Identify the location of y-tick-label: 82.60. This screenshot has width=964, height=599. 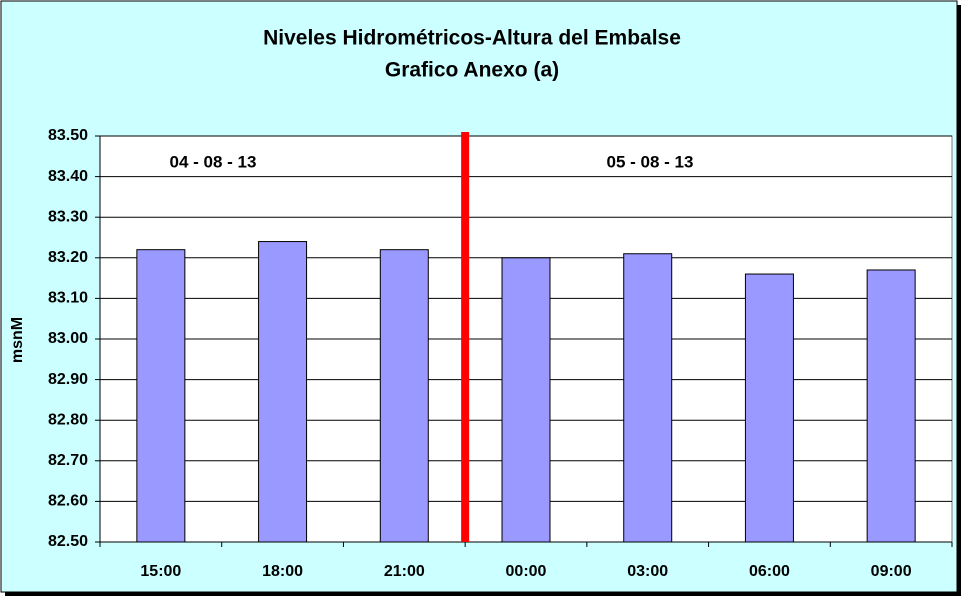
(68, 501).